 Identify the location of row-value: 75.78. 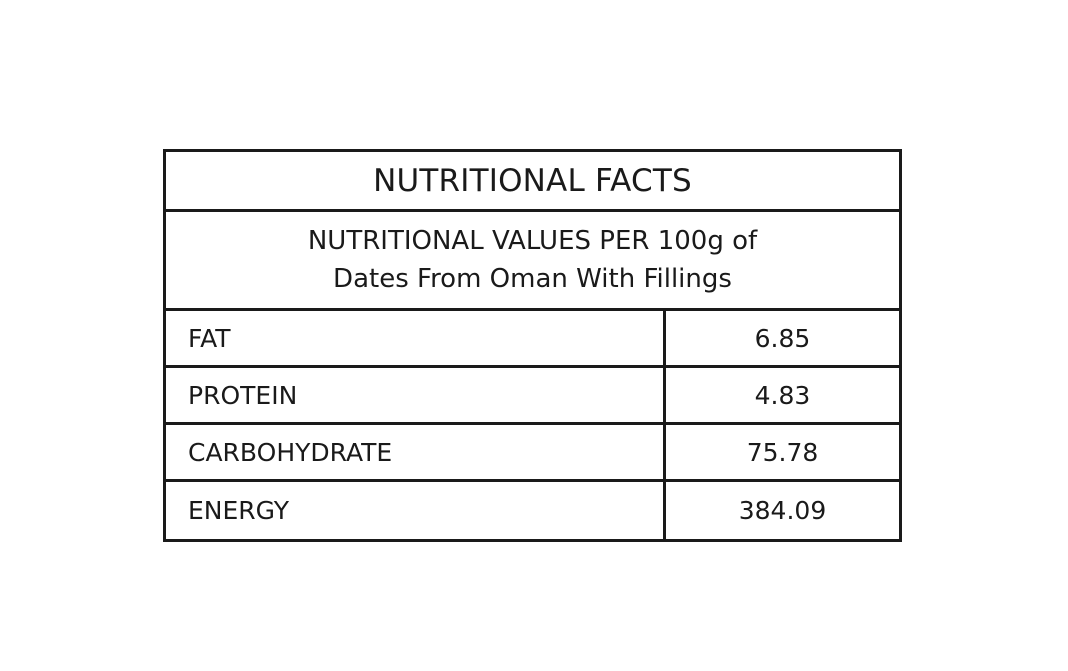
(782, 452).